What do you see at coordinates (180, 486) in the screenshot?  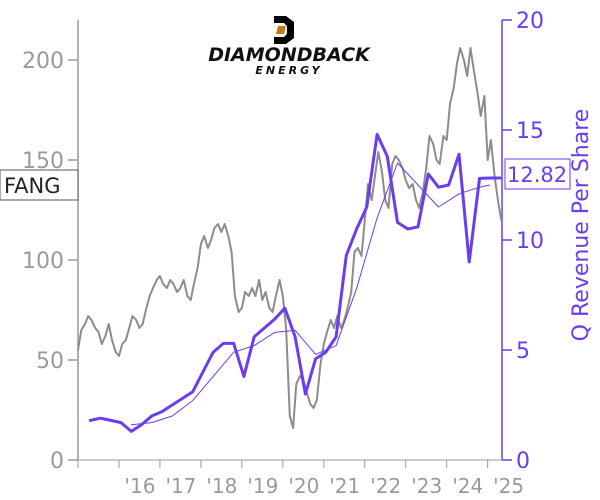 I see `x-tick-label: '17` at bounding box center [180, 486].